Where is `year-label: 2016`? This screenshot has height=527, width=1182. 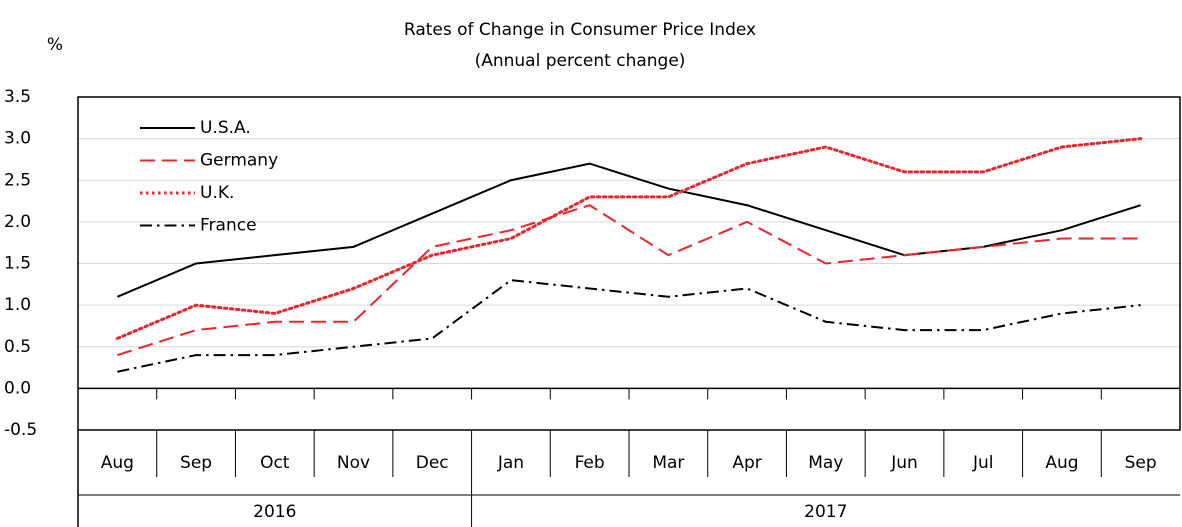
year-label: 2016 is located at coordinates (274, 512).